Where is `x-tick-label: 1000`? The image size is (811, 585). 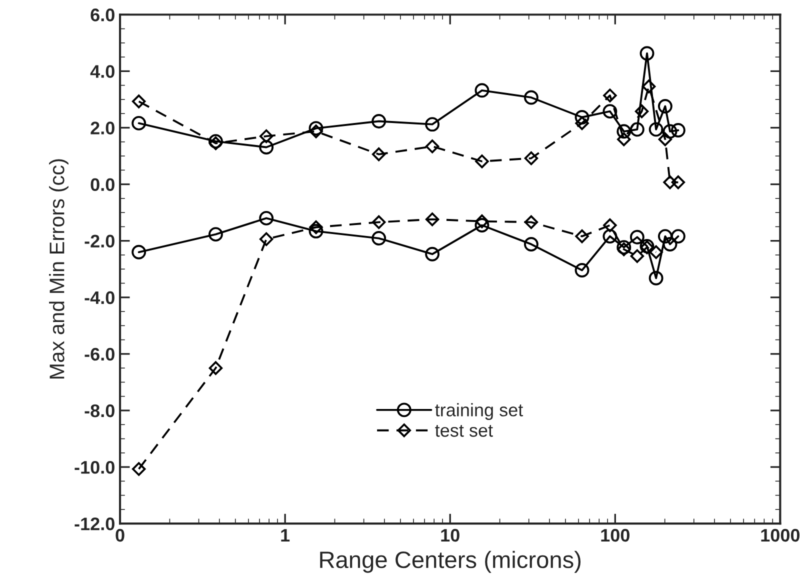 x-tick-label: 1000 is located at coordinates (780, 535).